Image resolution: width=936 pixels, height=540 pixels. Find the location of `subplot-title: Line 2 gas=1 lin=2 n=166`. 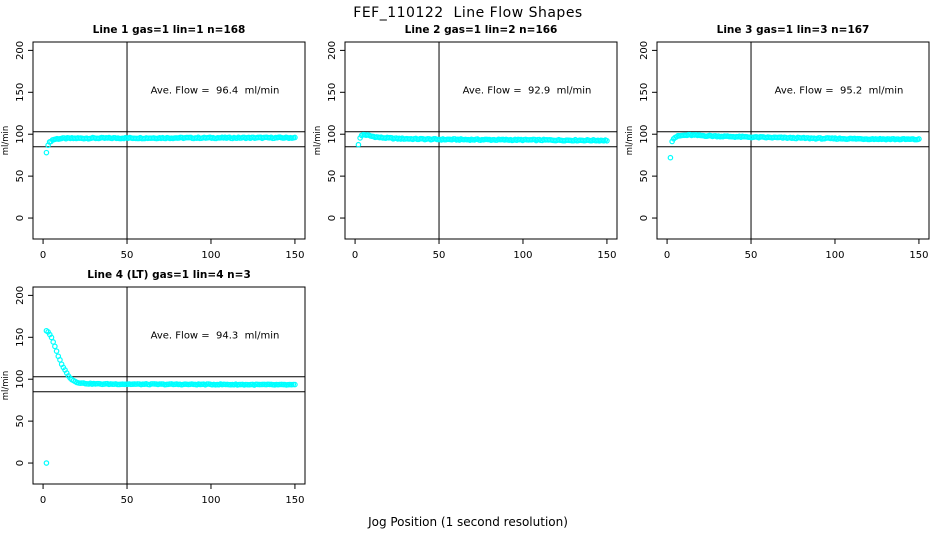

subplot-title: Line 2 gas=1 lin=2 n=166 is located at coordinates (481, 30).